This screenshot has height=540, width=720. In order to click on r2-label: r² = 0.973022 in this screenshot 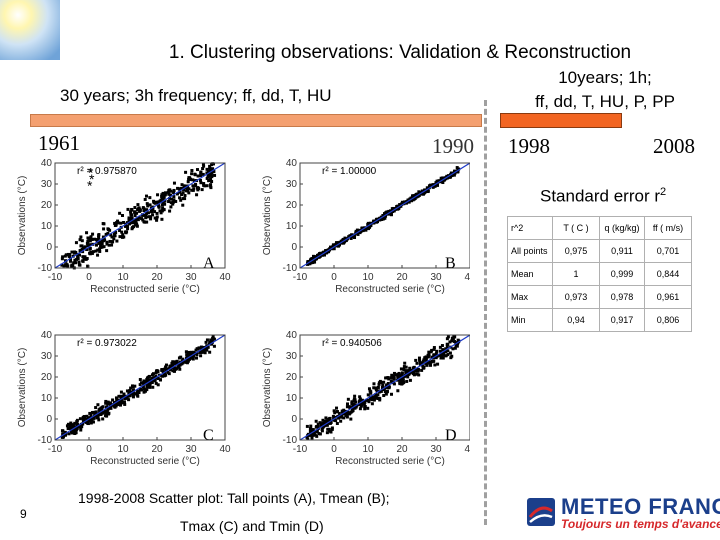, I will do `click(107, 343)`.